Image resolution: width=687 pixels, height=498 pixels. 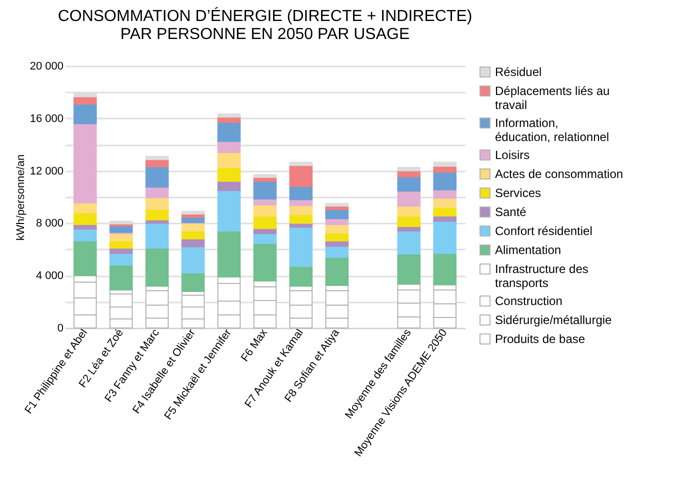 What do you see at coordinates (47, 66) in the screenshot?
I see `y-tick-label: 20 000` at bounding box center [47, 66].